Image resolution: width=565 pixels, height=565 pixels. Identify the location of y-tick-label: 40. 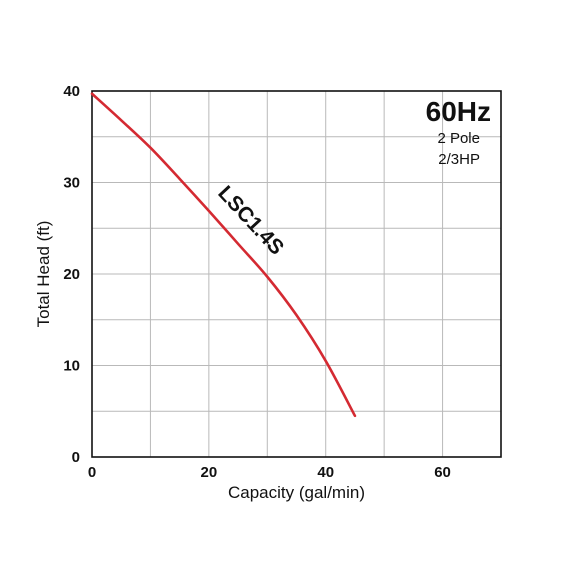
(71, 91).